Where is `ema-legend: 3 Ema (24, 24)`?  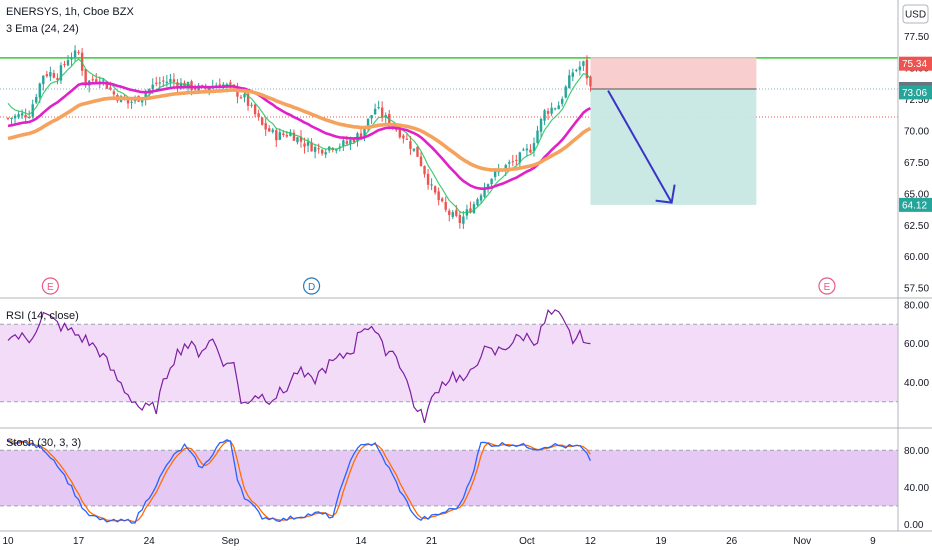
ema-legend: 3 Ema (24, 24) is located at coordinates (42, 29).